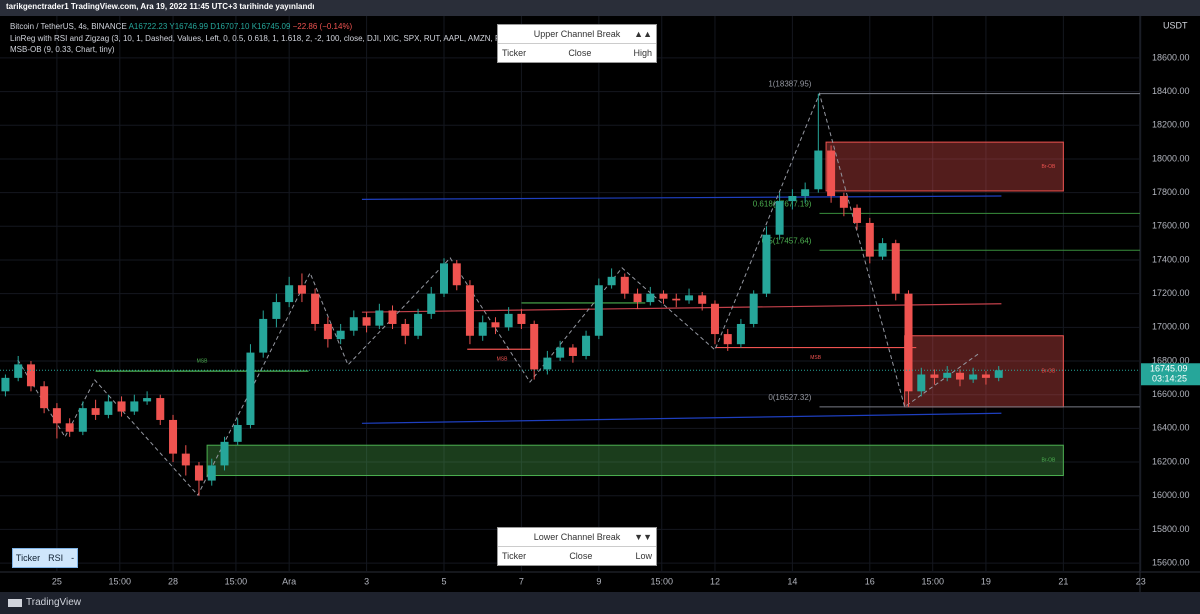 The image size is (1200, 614). I want to click on last-price-box, so click(1170, 374).